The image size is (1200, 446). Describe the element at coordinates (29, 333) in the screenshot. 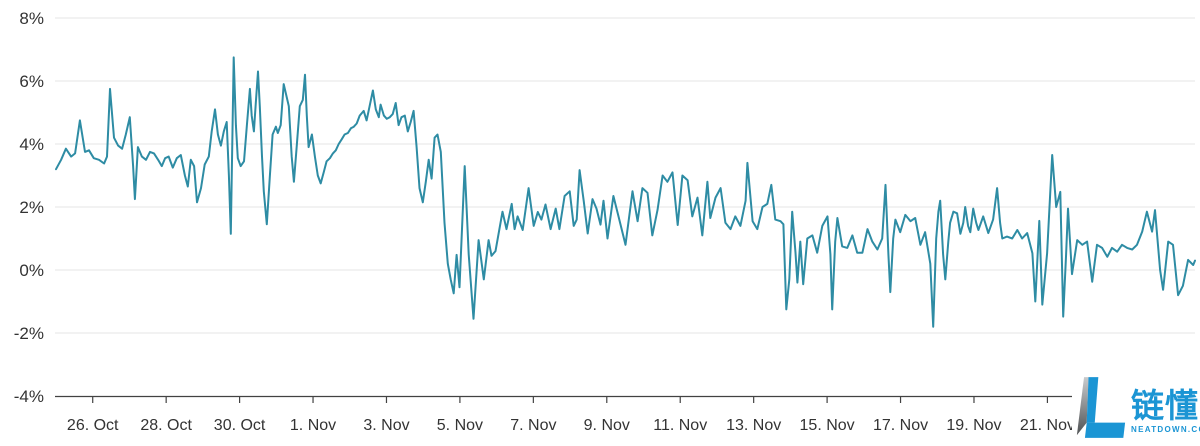

I see `y-axis-label: -2%` at that location.